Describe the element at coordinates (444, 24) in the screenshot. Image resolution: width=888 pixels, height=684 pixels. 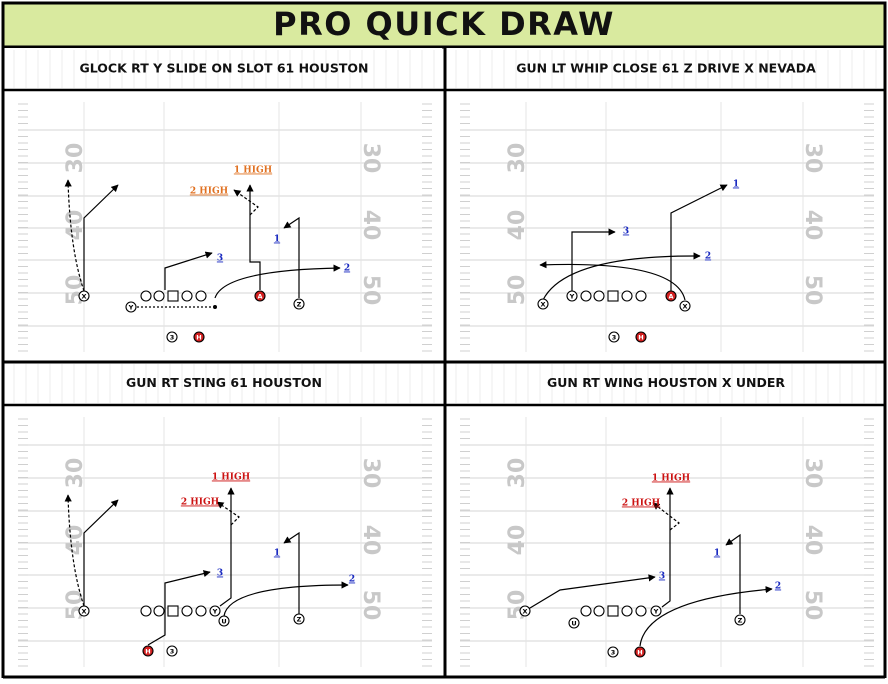
I see `sheet-title: PRO QUICK DRAW` at that location.